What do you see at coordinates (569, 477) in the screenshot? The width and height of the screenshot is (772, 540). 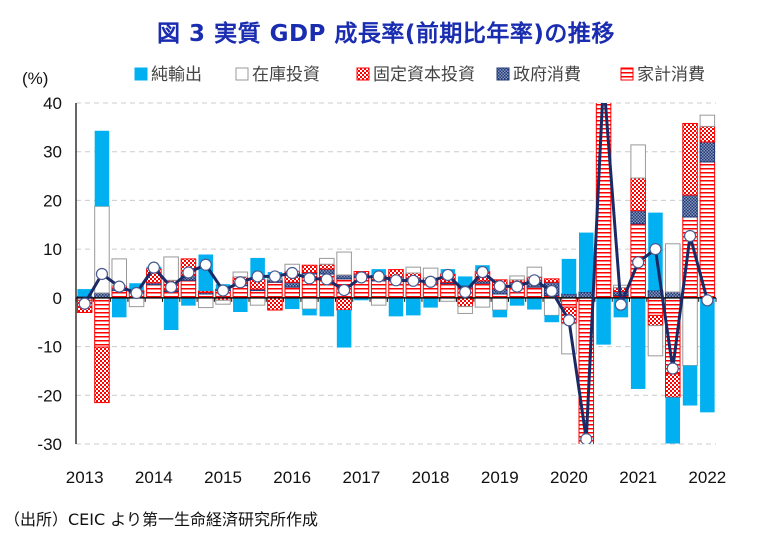 I see `x-tick-label: 2020` at bounding box center [569, 477].